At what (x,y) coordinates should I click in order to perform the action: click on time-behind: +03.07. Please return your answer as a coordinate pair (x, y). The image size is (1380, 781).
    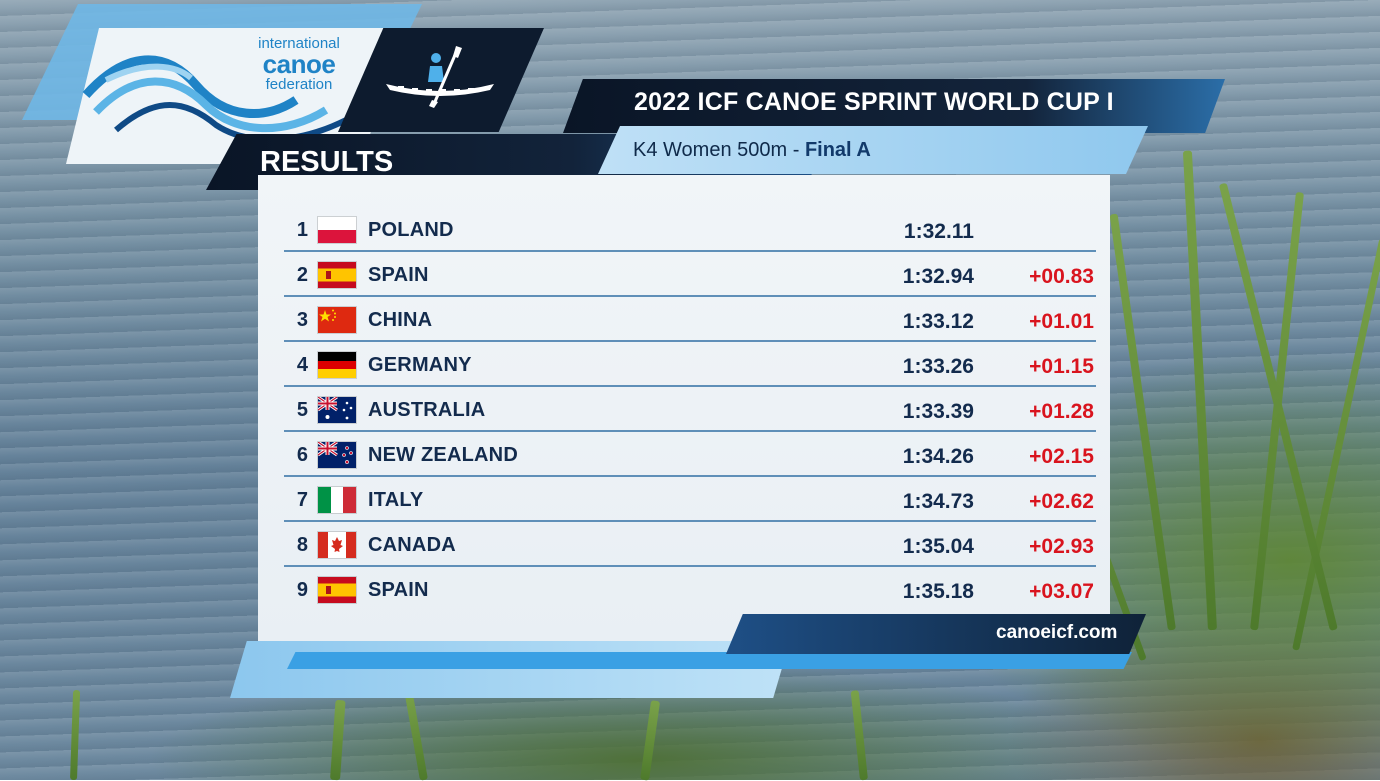
    Looking at the image, I should click on (1061, 591).